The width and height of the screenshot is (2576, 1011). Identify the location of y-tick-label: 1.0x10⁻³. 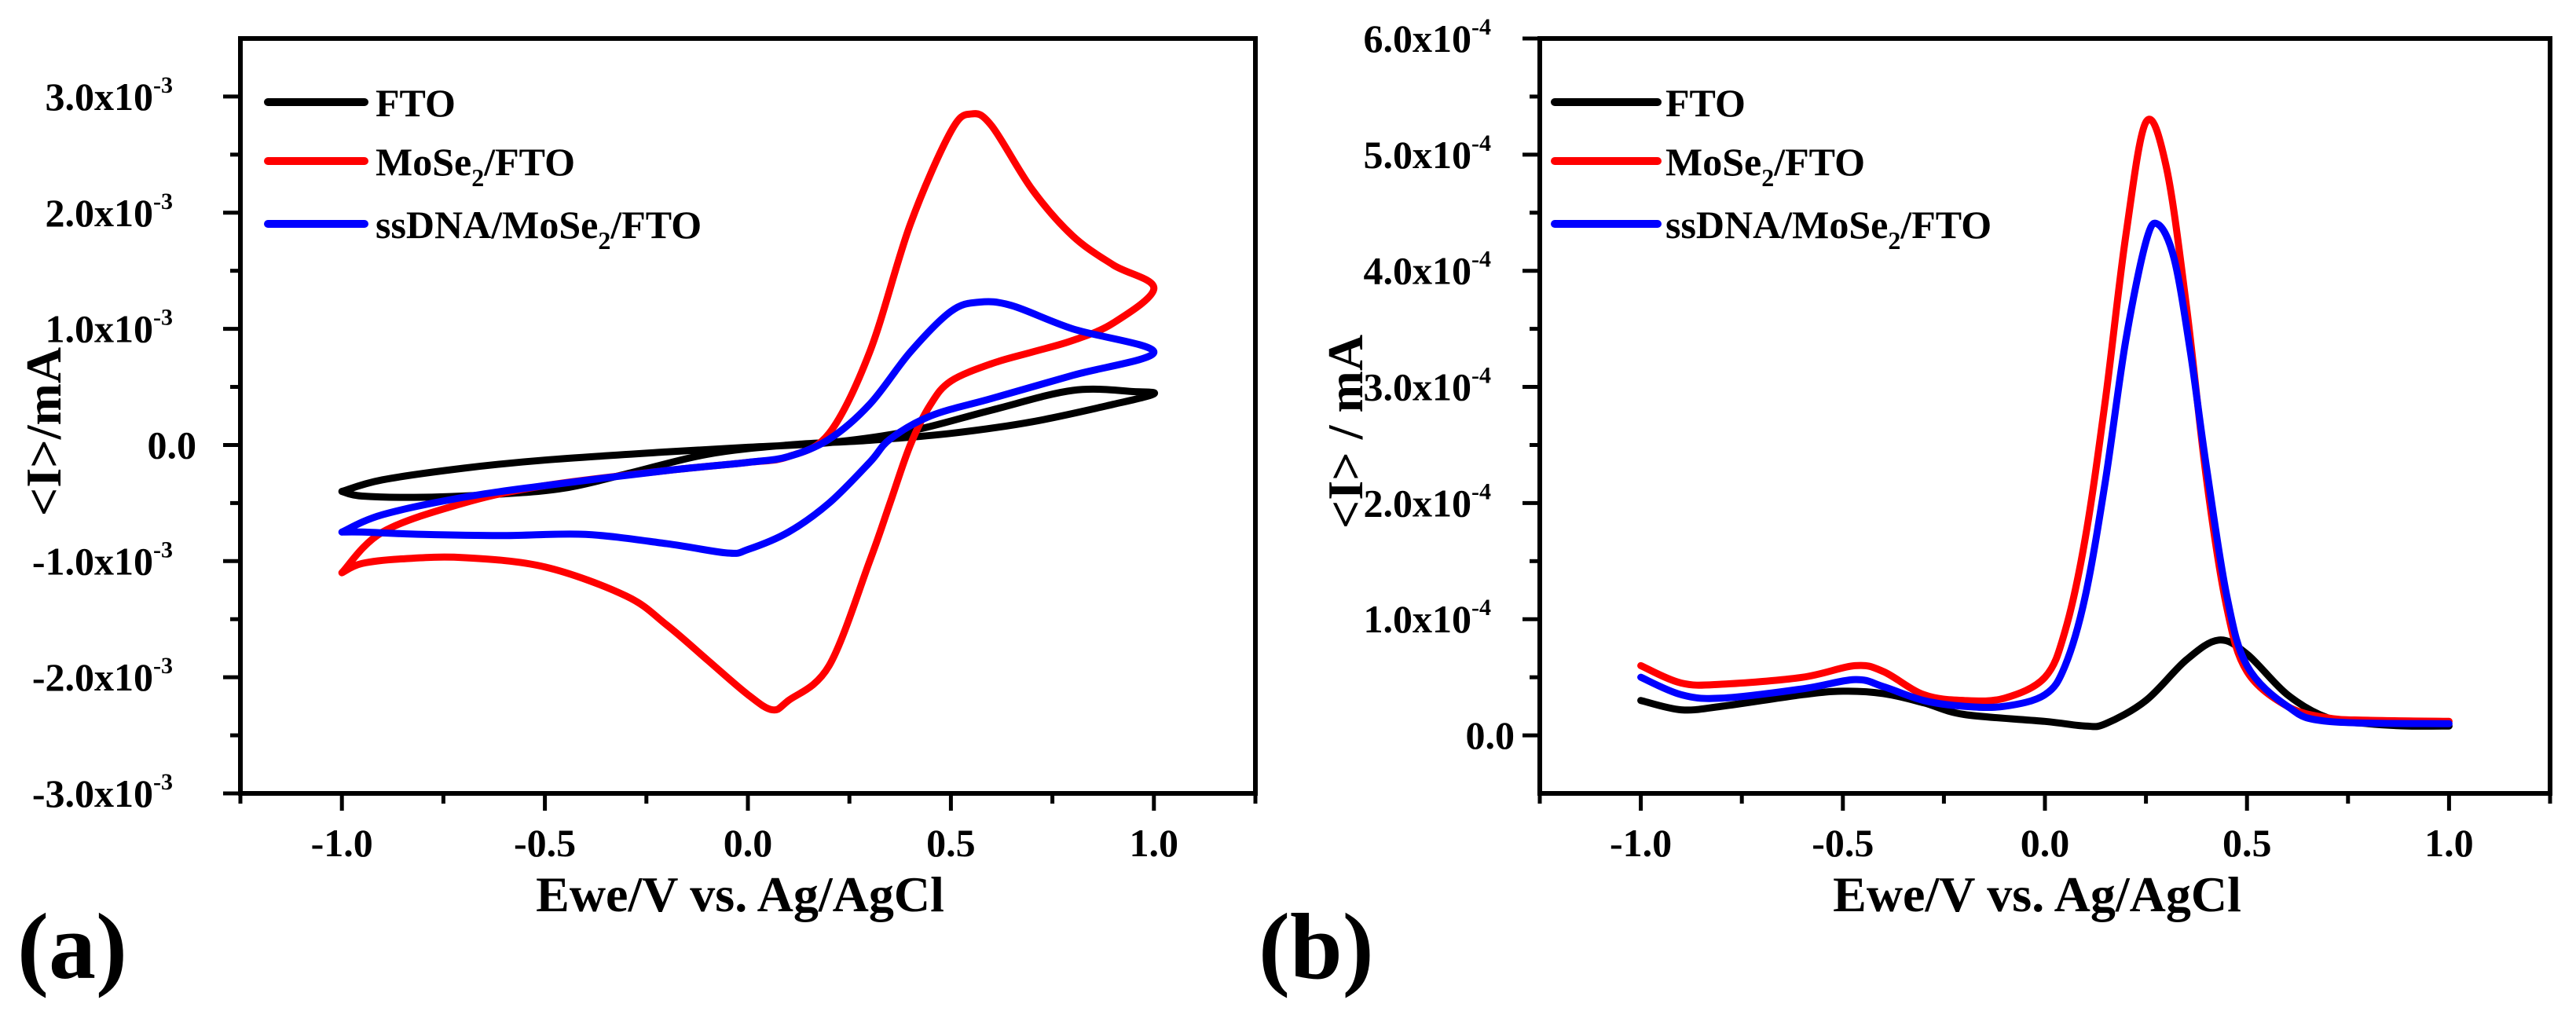
(110, 328).